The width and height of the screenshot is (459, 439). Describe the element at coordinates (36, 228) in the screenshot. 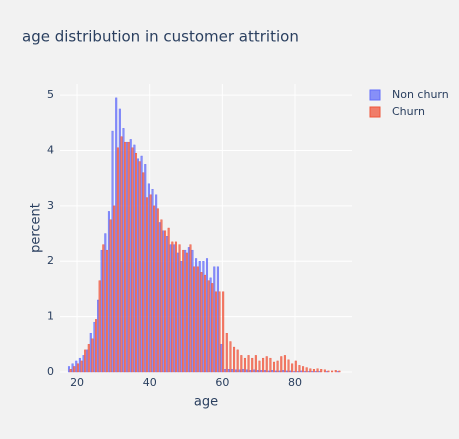

I see `y-axis-title: percent` at that location.